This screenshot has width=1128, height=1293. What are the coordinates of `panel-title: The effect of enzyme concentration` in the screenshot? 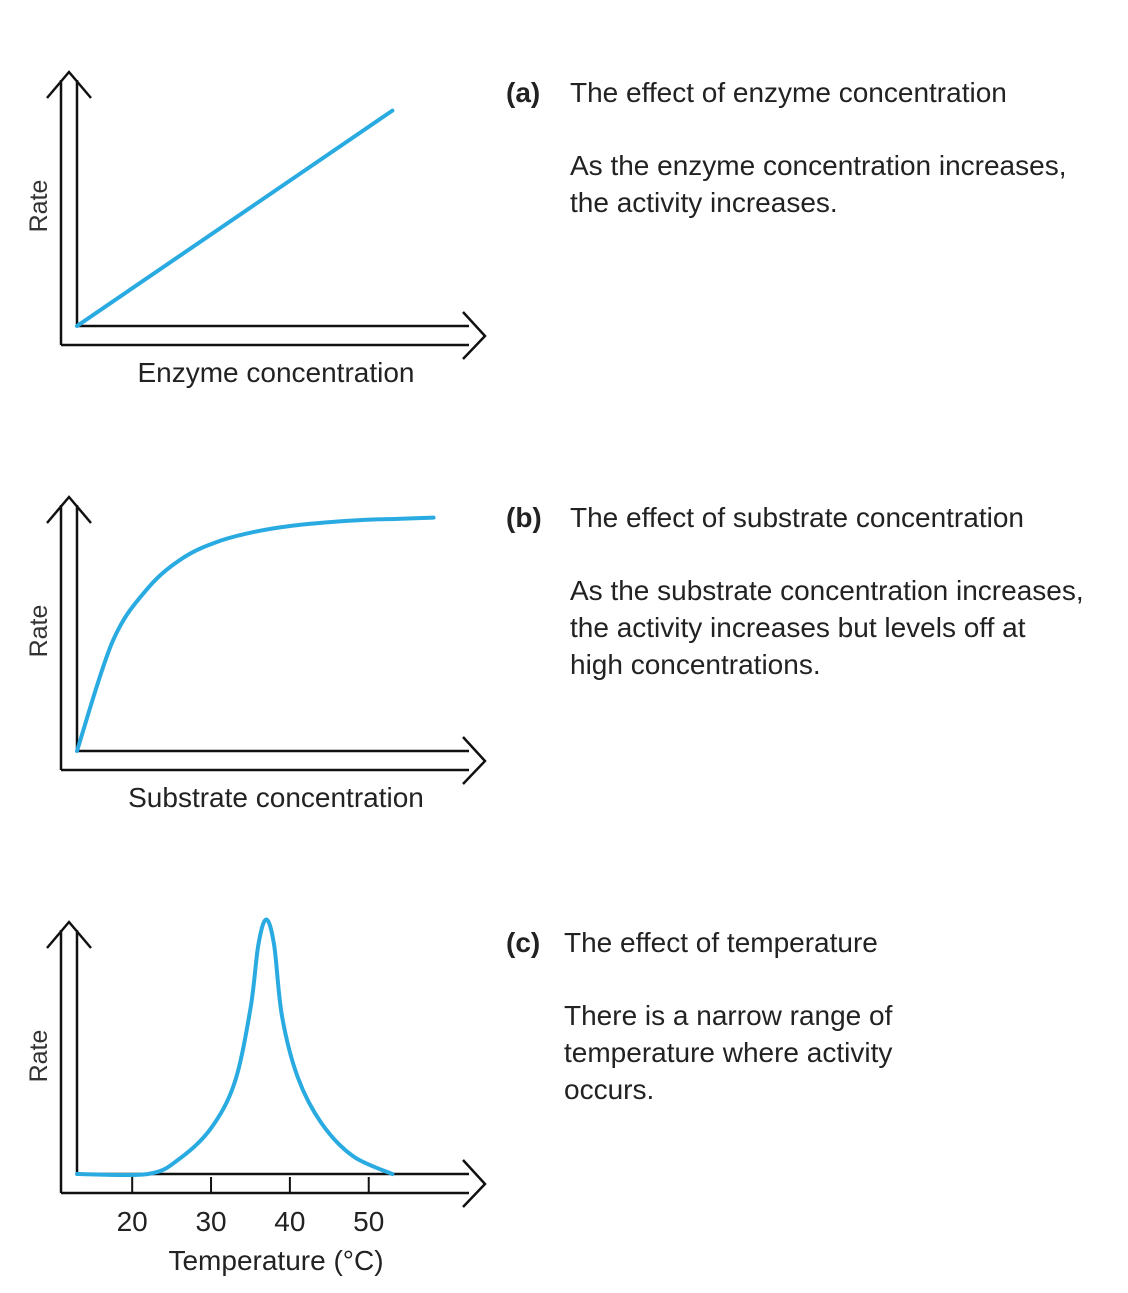 It's located at (788, 92).